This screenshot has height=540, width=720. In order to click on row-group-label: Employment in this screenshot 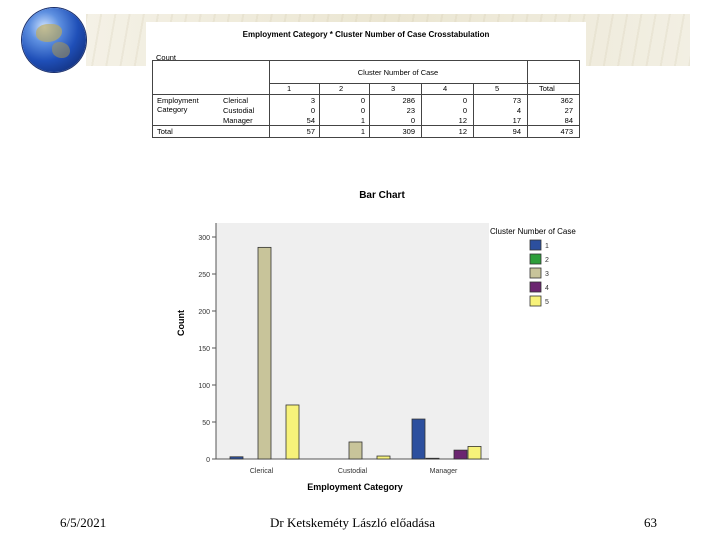, I will do `click(178, 100)`.